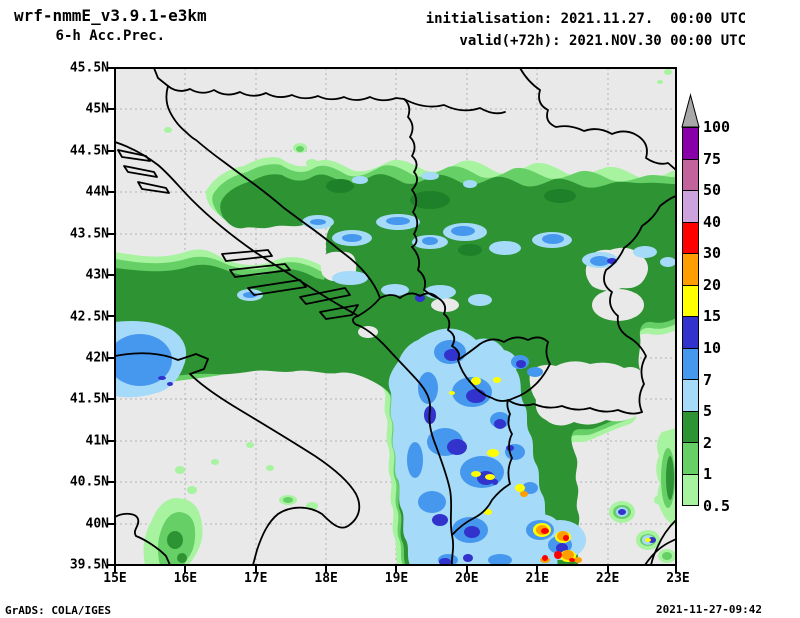  I want to click on legend-value-label: 7, so click(708, 379).